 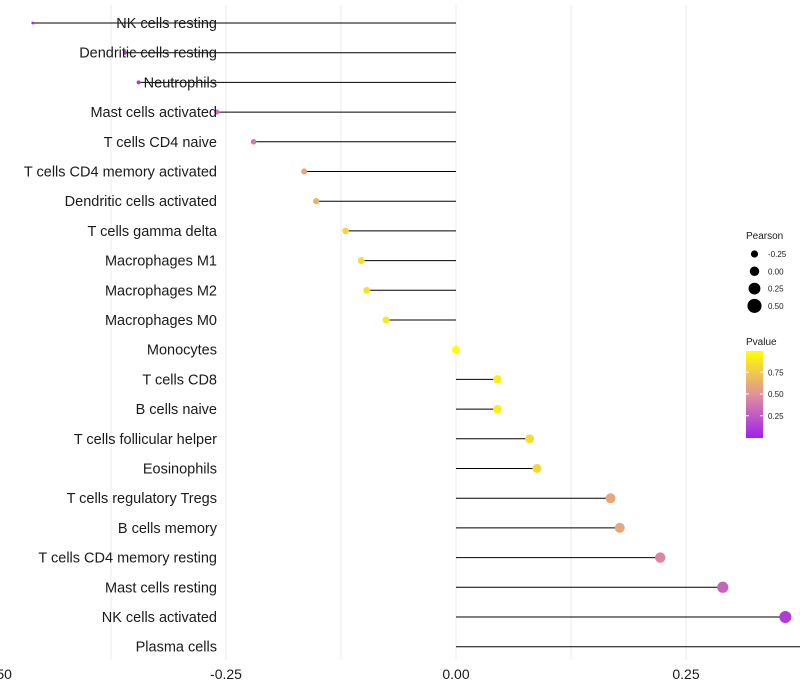 What do you see at coordinates (6, 674) in the screenshot?
I see `x-tick-label: -0.50` at bounding box center [6, 674].